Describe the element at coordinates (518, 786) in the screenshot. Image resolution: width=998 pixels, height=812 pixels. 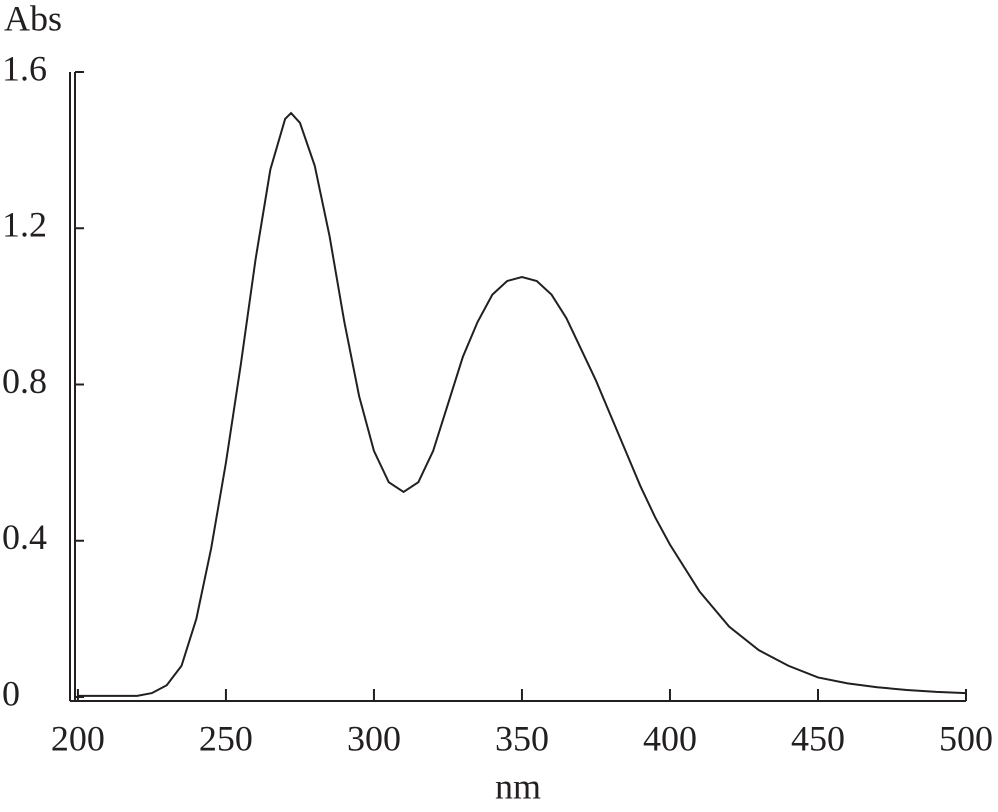
I see `x-axis-label: nm` at that location.